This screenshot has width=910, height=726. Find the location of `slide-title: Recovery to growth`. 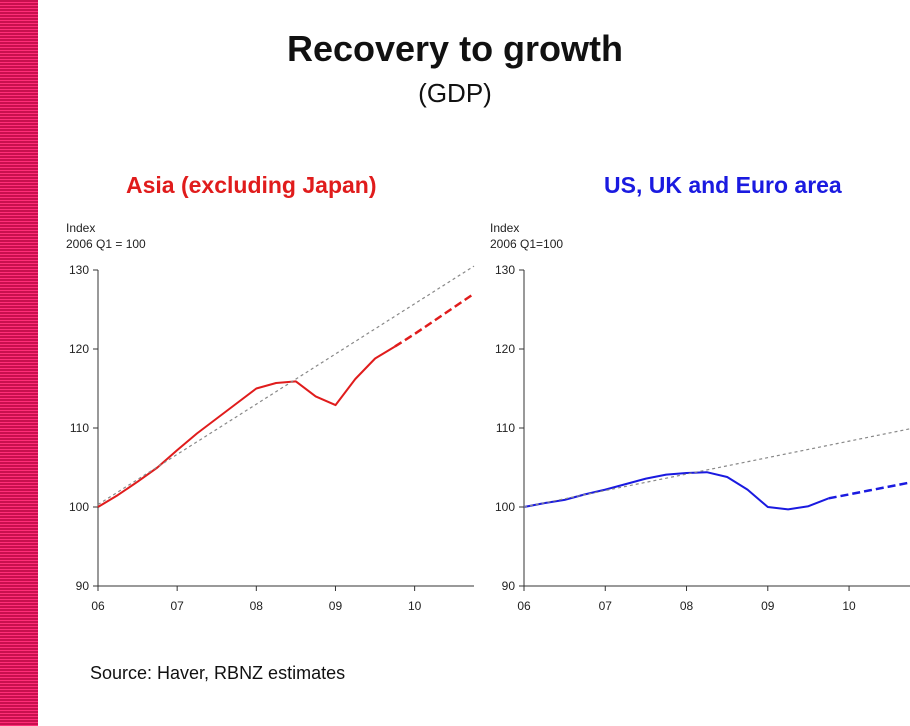

slide-title: Recovery to growth is located at coordinates (455, 48).